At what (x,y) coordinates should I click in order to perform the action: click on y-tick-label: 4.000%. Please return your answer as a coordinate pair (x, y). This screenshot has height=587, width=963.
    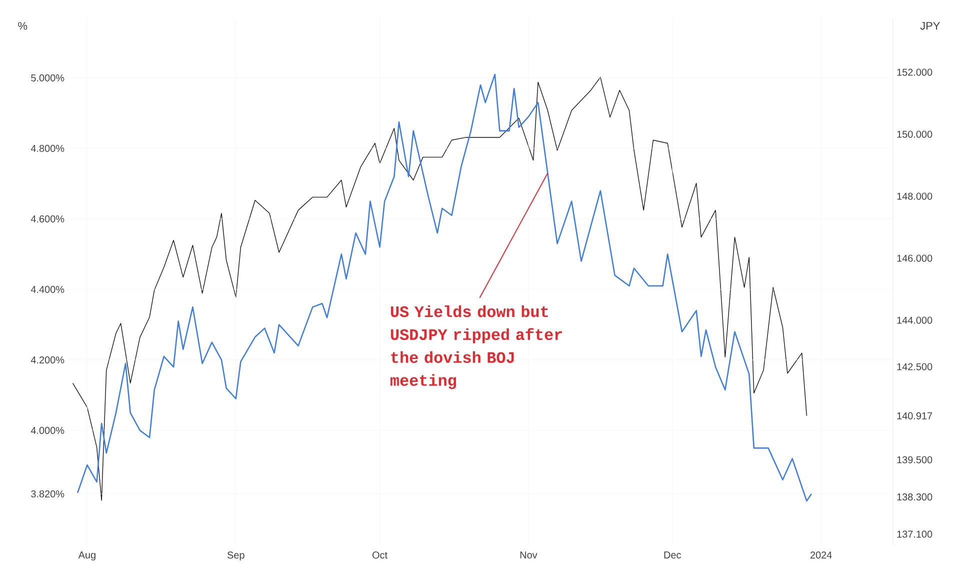
    Looking at the image, I should click on (47, 430).